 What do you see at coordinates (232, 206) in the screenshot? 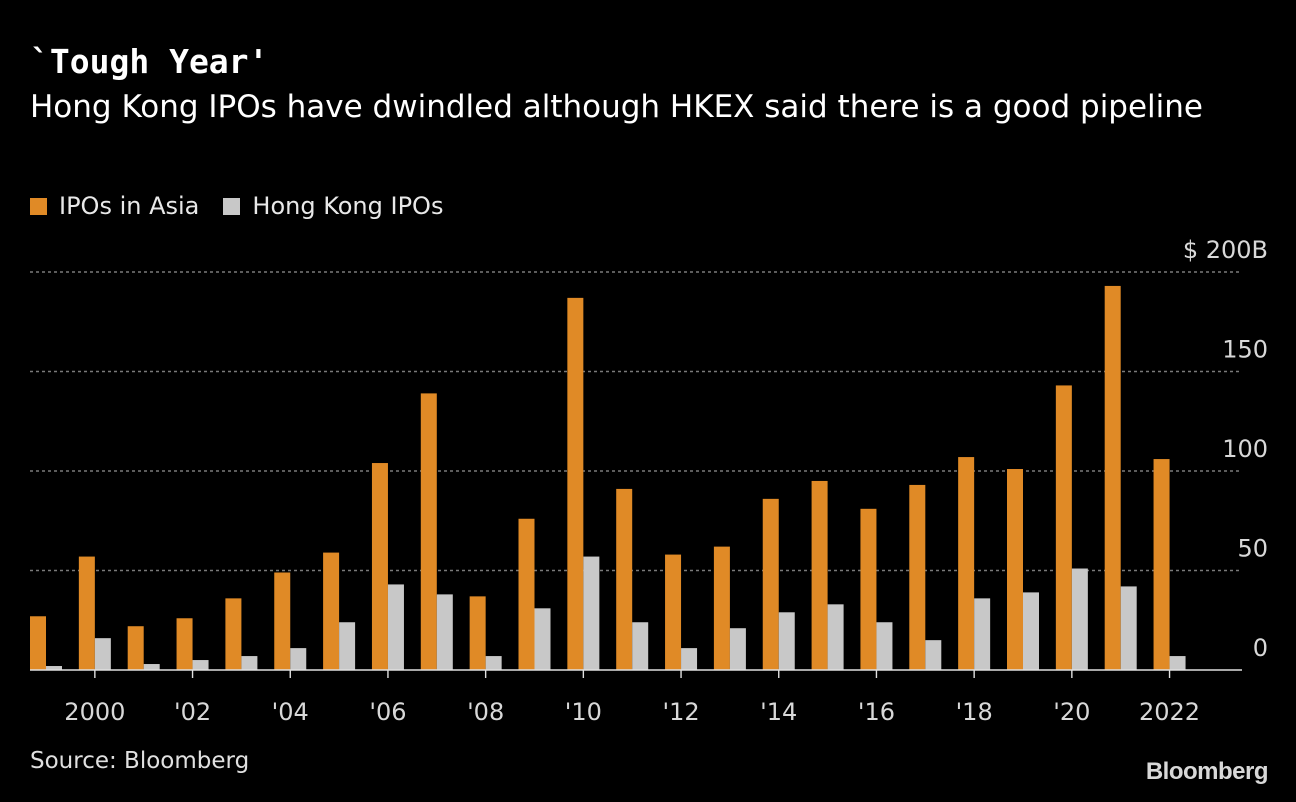
I see `legend-swatch-hongkong` at bounding box center [232, 206].